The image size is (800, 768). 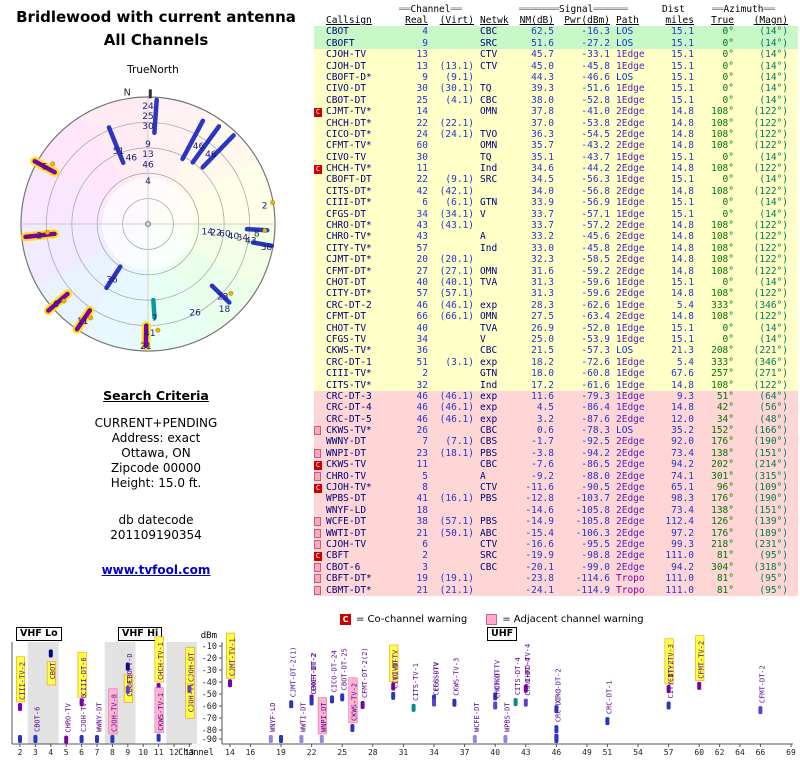 I want to click on radar-channel-label: 13, so click(x=147, y=155).